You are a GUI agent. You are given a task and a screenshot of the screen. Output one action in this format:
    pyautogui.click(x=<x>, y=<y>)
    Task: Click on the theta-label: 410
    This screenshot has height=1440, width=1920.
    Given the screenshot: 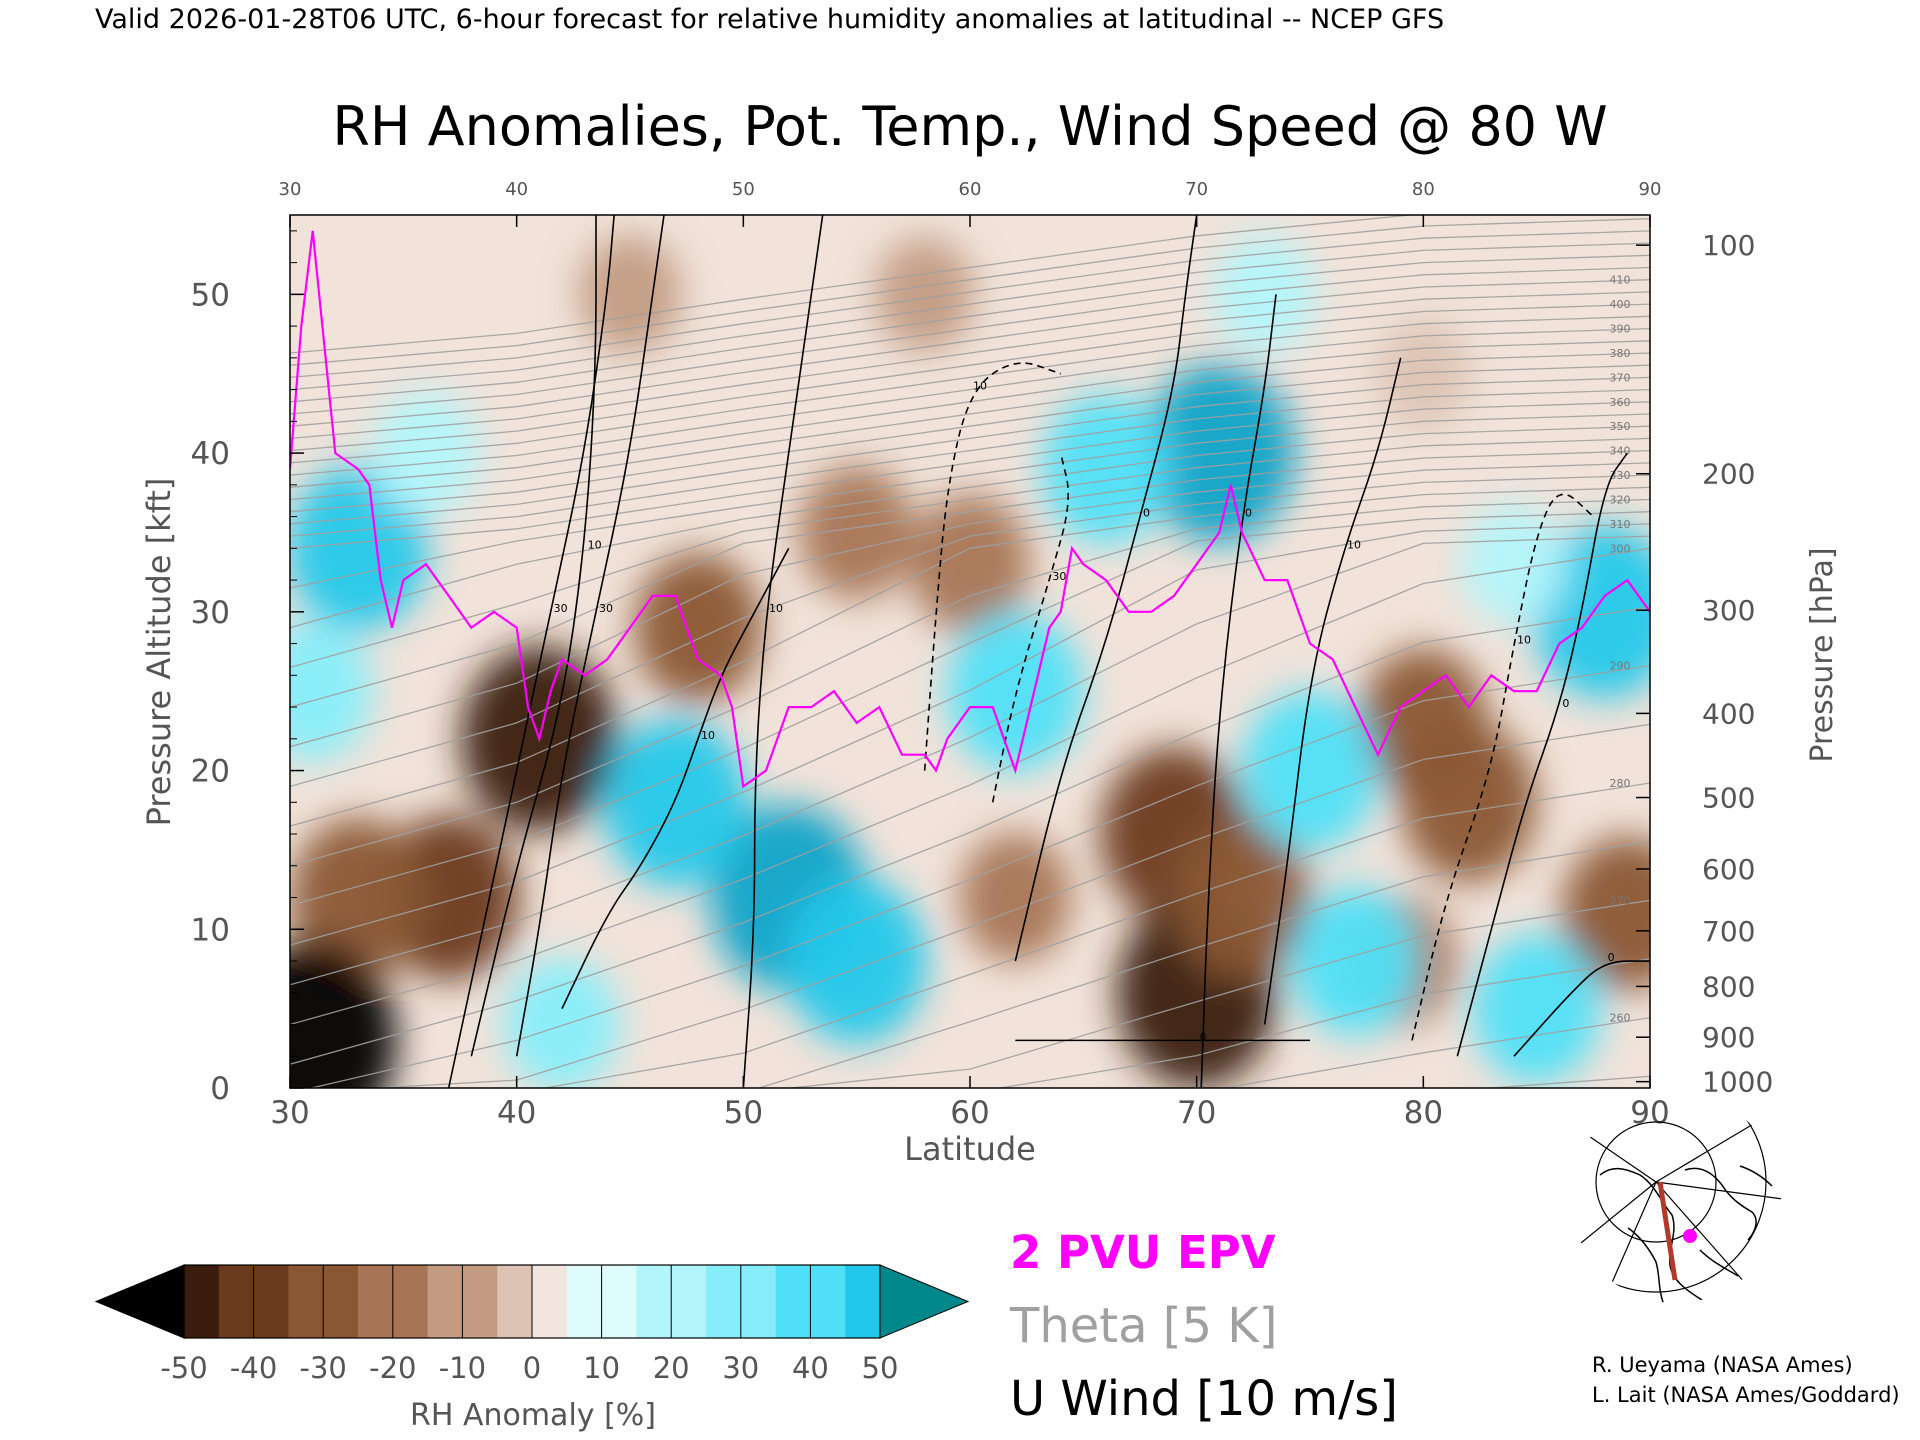 What is the action you would take?
    pyautogui.click(x=1620, y=280)
    